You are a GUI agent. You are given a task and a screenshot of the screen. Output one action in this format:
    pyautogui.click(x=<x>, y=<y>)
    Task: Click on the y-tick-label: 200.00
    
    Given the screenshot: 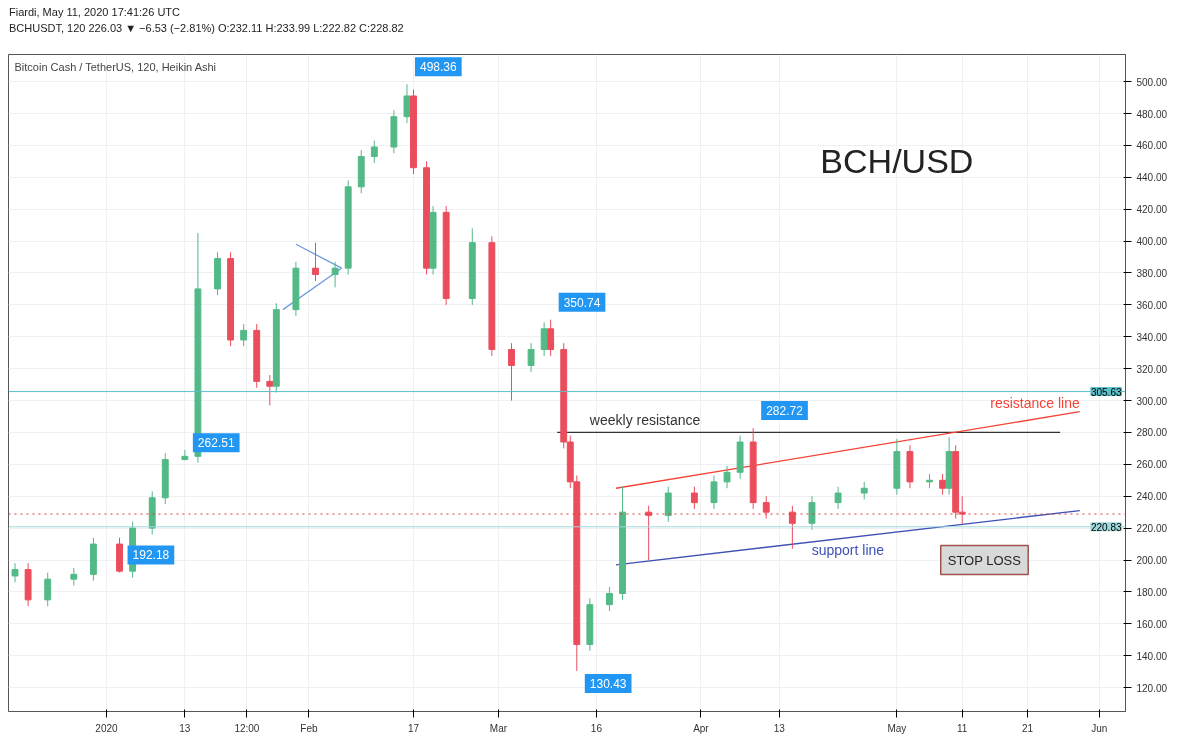 What is the action you would take?
    pyautogui.click(x=1152, y=561)
    